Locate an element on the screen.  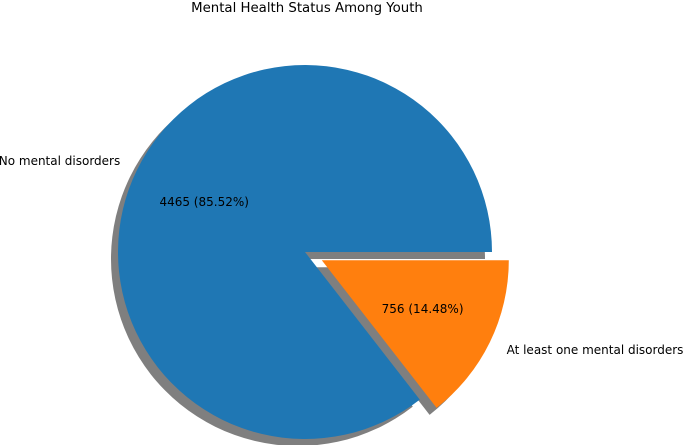
data-label-at-least-one-mental-disorders: 756 (14.48%) is located at coordinates (423, 309).